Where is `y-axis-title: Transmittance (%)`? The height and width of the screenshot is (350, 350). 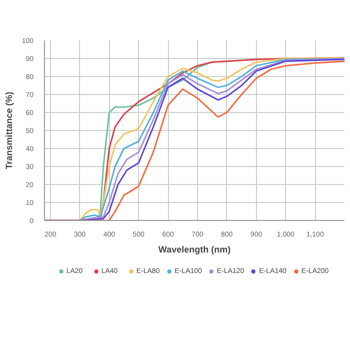 y-axis-title: Transmittance (%) is located at coordinates (9, 131).